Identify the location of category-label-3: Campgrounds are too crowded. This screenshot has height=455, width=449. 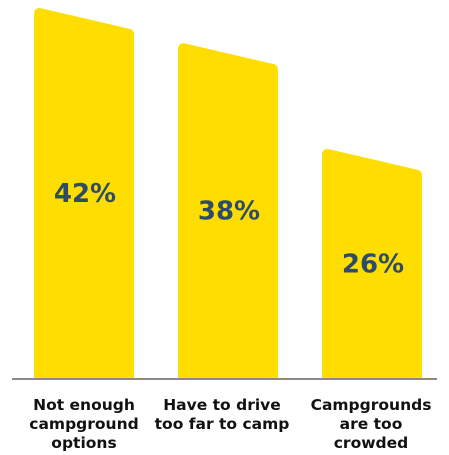
(371, 424).